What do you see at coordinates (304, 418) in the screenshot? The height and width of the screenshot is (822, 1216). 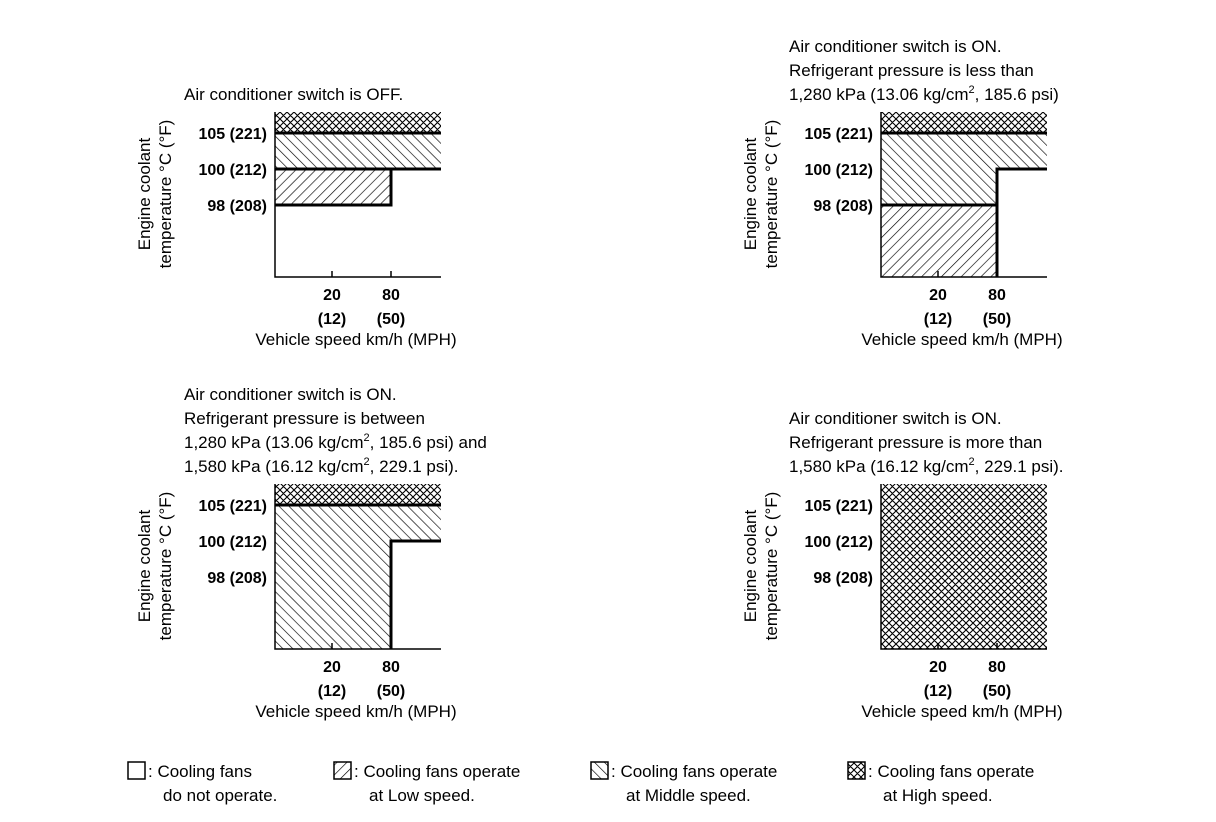 I see `chart-title-line: Refrigerant pressure is between` at bounding box center [304, 418].